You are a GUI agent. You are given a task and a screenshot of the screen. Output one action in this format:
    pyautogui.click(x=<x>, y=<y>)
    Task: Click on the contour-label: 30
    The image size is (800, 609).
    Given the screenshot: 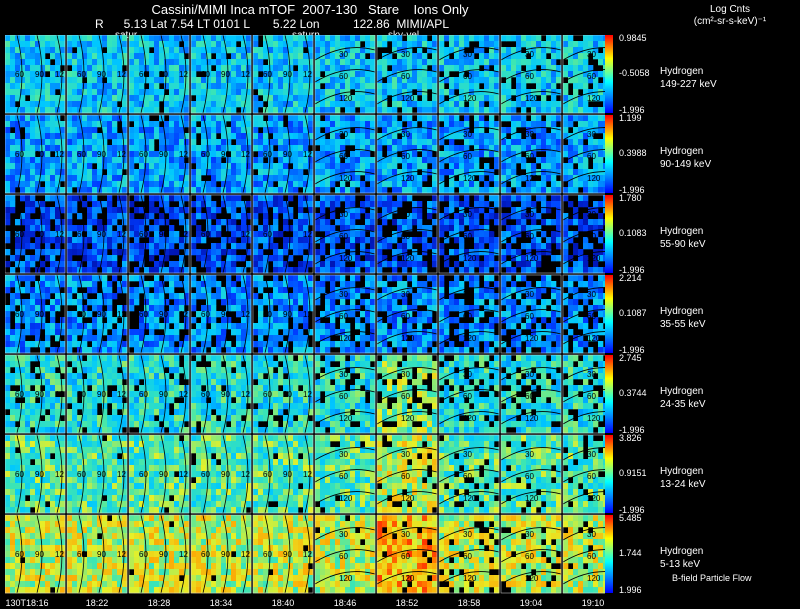 What is the action you would take?
    pyautogui.click(x=343, y=134)
    